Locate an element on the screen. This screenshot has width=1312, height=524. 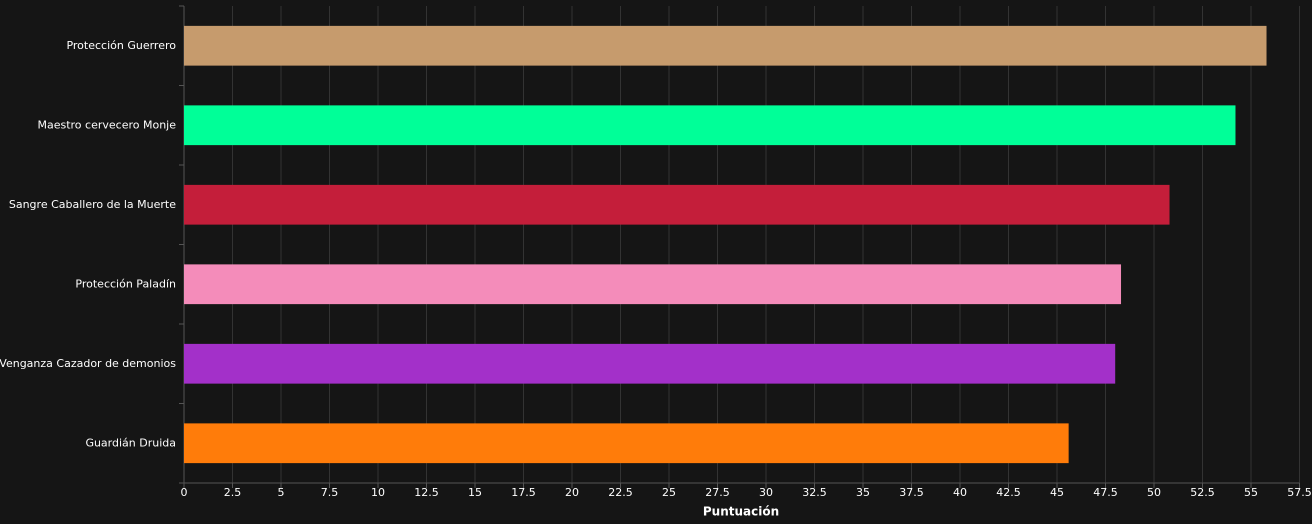
x-tick-label: 0 is located at coordinates (184, 492).